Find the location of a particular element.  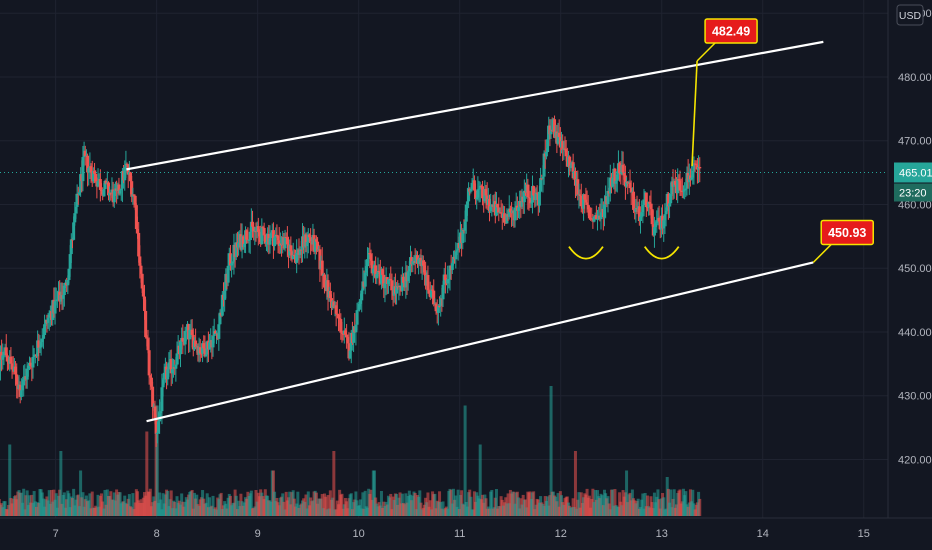

projection-line is located at coordinates (694, 113).